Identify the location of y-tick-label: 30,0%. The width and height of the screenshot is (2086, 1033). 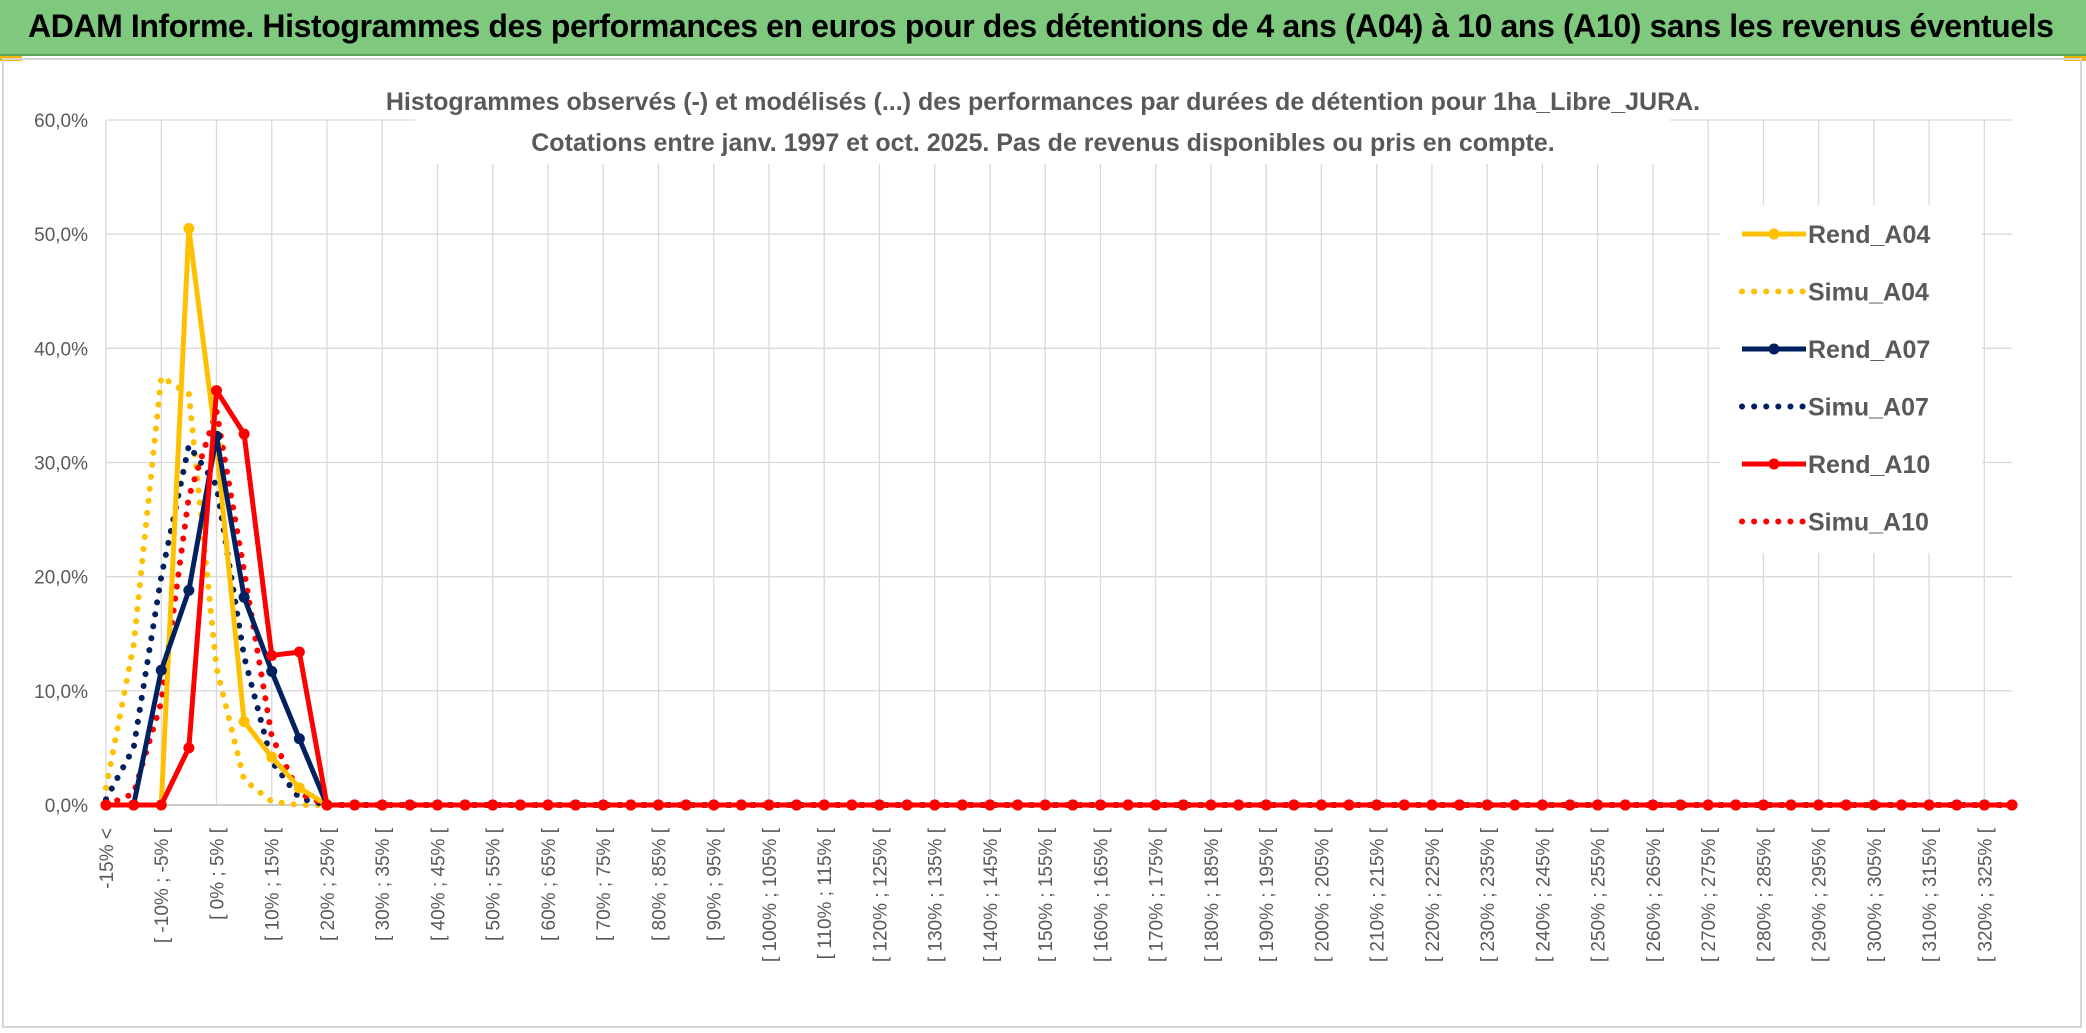
(61, 464).